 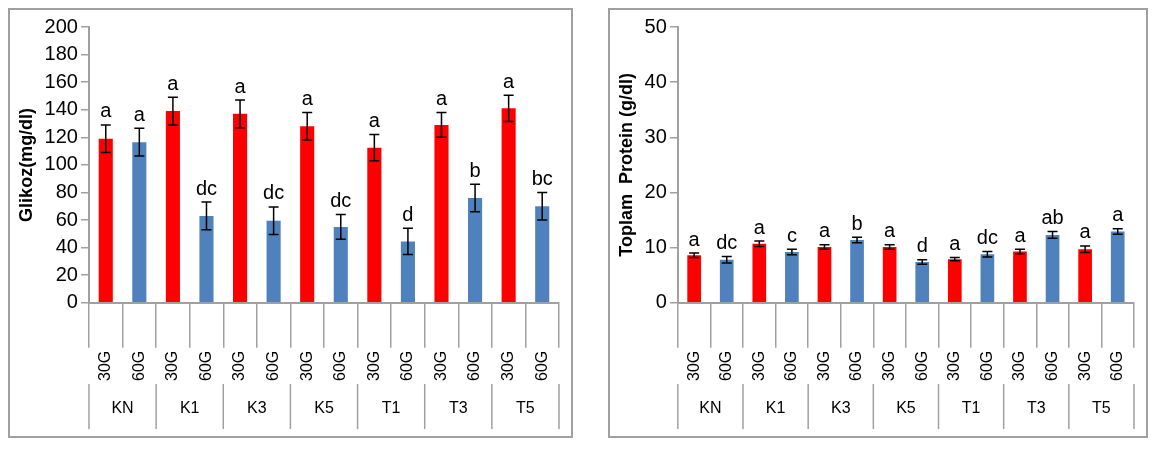 I want to click on y-tick-label: 80, so click(x=66, y=190).